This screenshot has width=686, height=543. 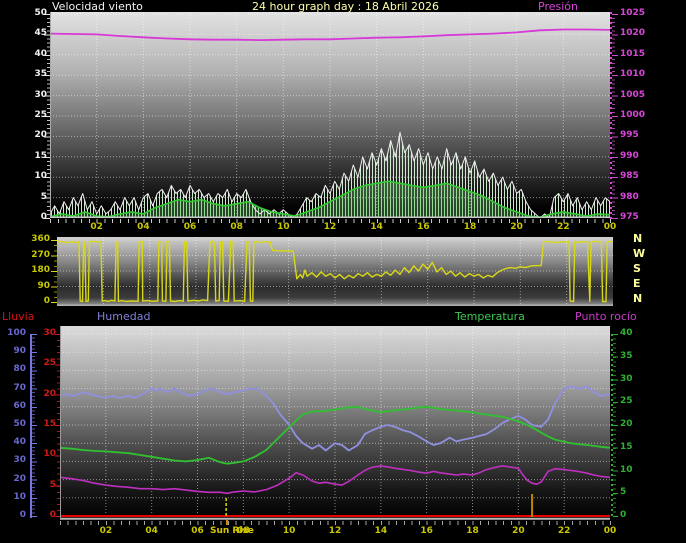 I want to click on pressure-label: Presión, so click(x=558, y=6).